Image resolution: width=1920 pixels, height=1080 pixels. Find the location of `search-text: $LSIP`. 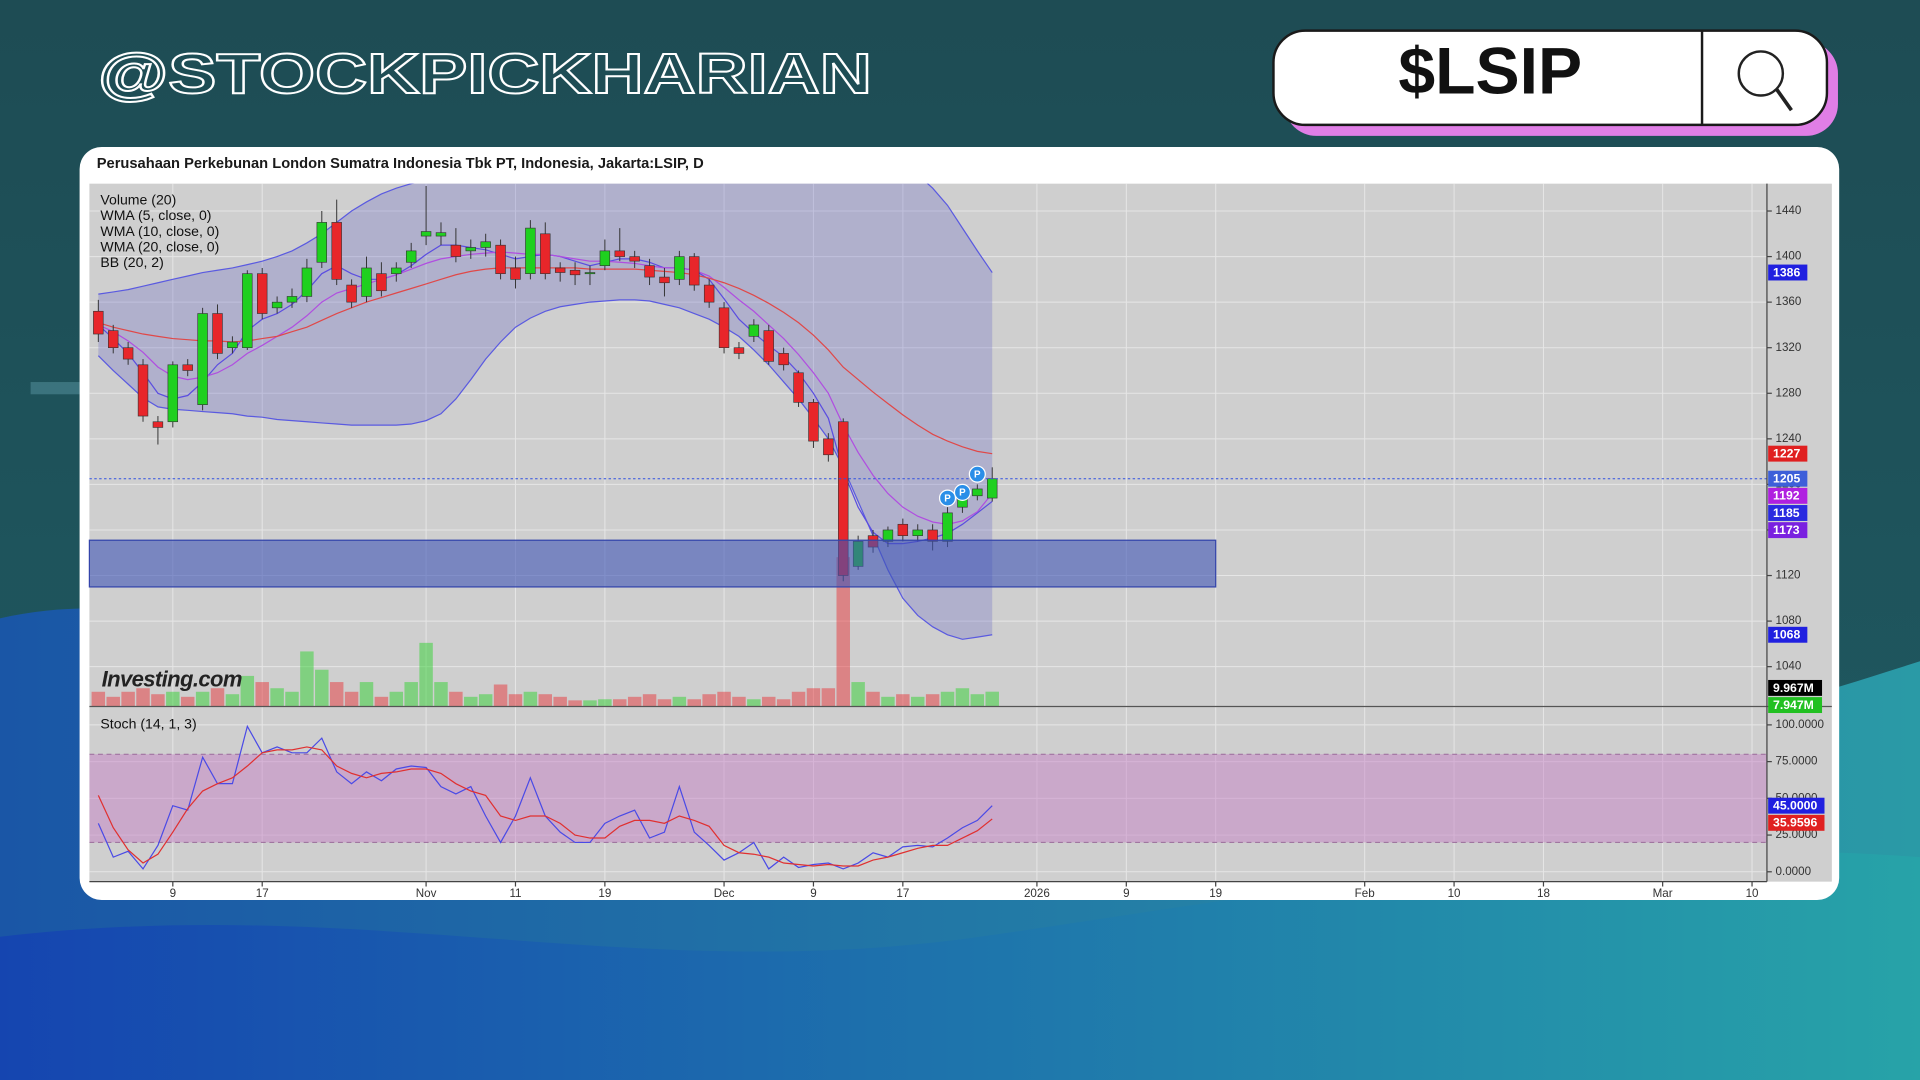

search-text: $LSIP is located at coordinates (1490, 71).